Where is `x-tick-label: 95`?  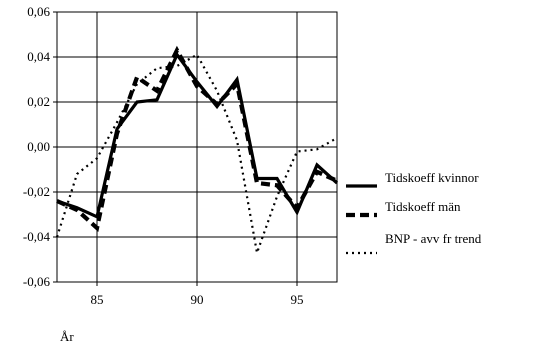
x-tick-label: 95 is located at coordinates (297, 299).